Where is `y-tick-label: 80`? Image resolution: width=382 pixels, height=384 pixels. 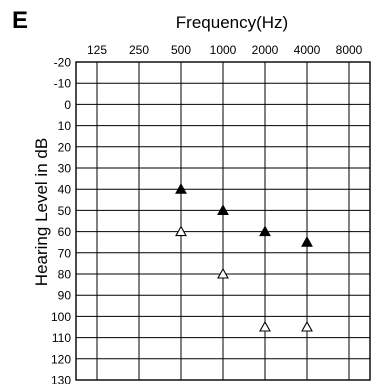 y-tick-label: 80 is located at coordinates (65, 275).